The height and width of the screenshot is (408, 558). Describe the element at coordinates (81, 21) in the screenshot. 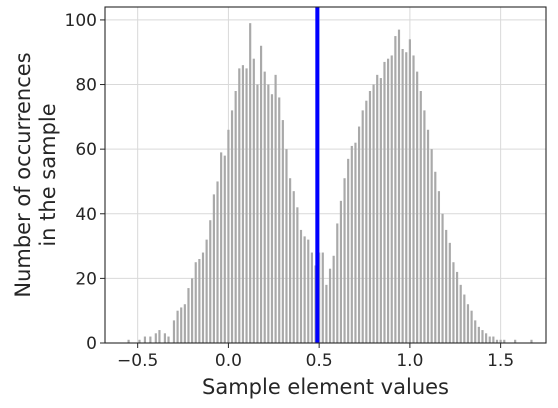

I see `y-tick-label: 100` at that location.